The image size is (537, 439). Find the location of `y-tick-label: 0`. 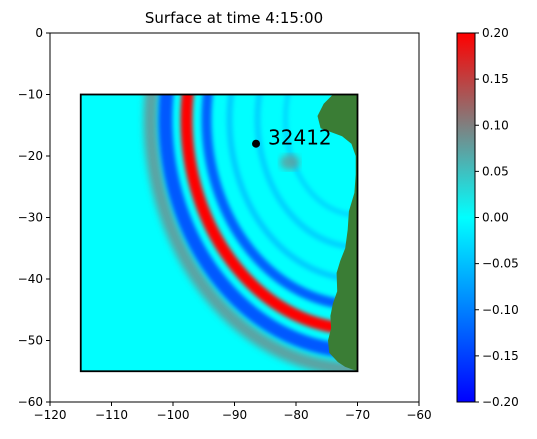

y-tick-label: 0 is located at coordinates (39, 33).